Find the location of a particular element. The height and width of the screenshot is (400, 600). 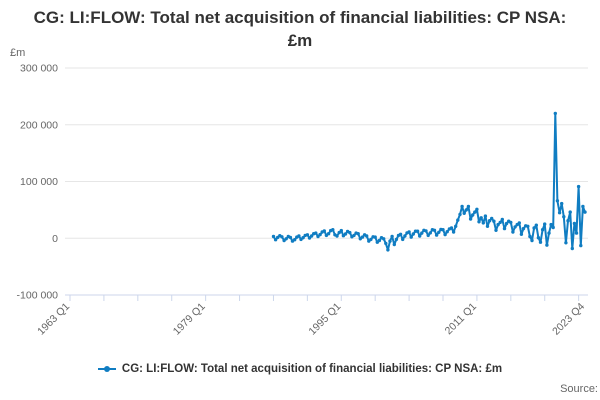

y-tick-label: 100 000 is located at coordinates (39, 182).